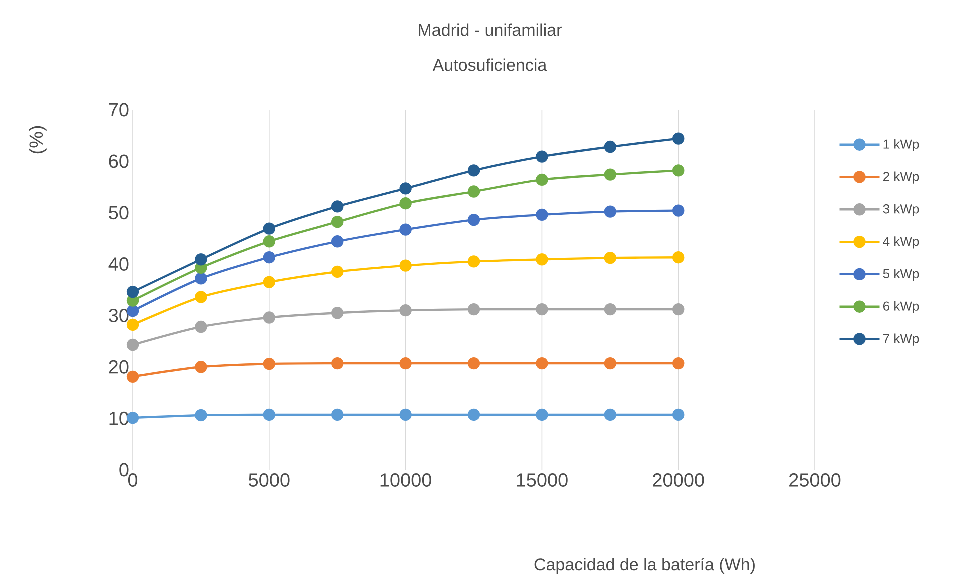  What do you see at coordinates (119, 367) in the screenshot?
I see `y-tick-label: 20` at bounding box center [119, 367].